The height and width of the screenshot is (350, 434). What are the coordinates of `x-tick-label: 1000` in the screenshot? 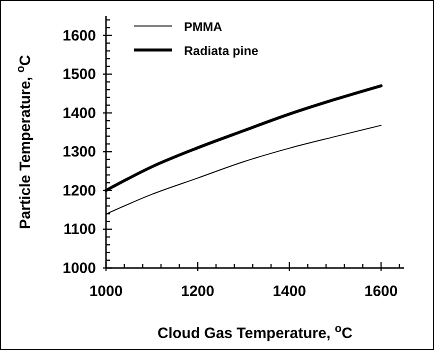 It's located at (106, 291).